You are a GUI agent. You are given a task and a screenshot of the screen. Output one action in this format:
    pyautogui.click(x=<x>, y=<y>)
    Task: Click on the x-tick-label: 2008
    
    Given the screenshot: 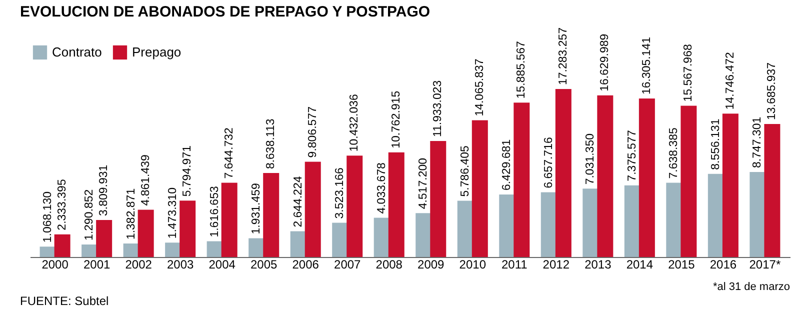 What is the action you would take?
    pyautogui.click(x=389, y=265)
    